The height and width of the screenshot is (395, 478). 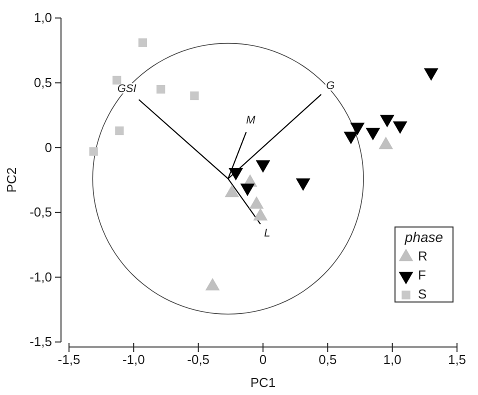 I want to click on series-label: L, so click(x=267, y=233).